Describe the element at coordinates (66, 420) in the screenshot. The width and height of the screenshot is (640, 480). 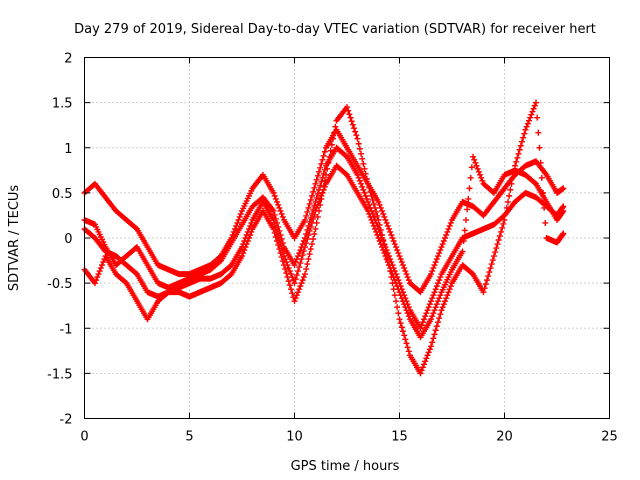
I see `y-tick-label: -2` at that location.